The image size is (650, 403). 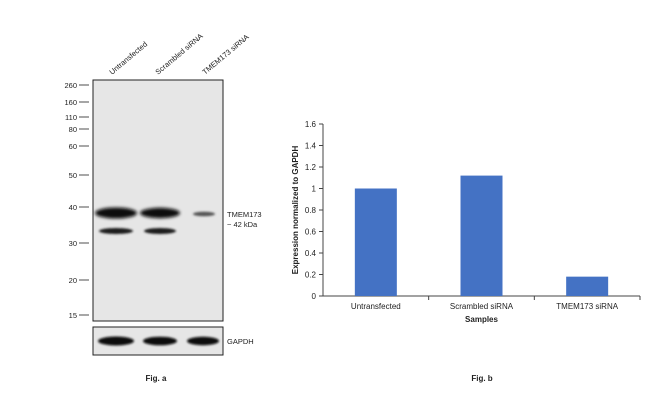 I want to click on band-label-tmem173-size: ~ 42 kDa, so click(x=242, y=224).